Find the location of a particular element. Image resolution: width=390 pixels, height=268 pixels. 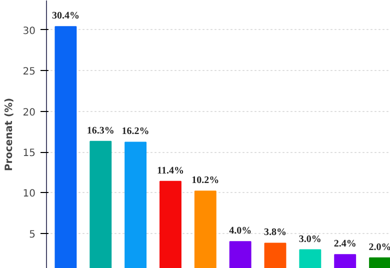

y-tick-label: 25 is located at coordinates (29, 72).